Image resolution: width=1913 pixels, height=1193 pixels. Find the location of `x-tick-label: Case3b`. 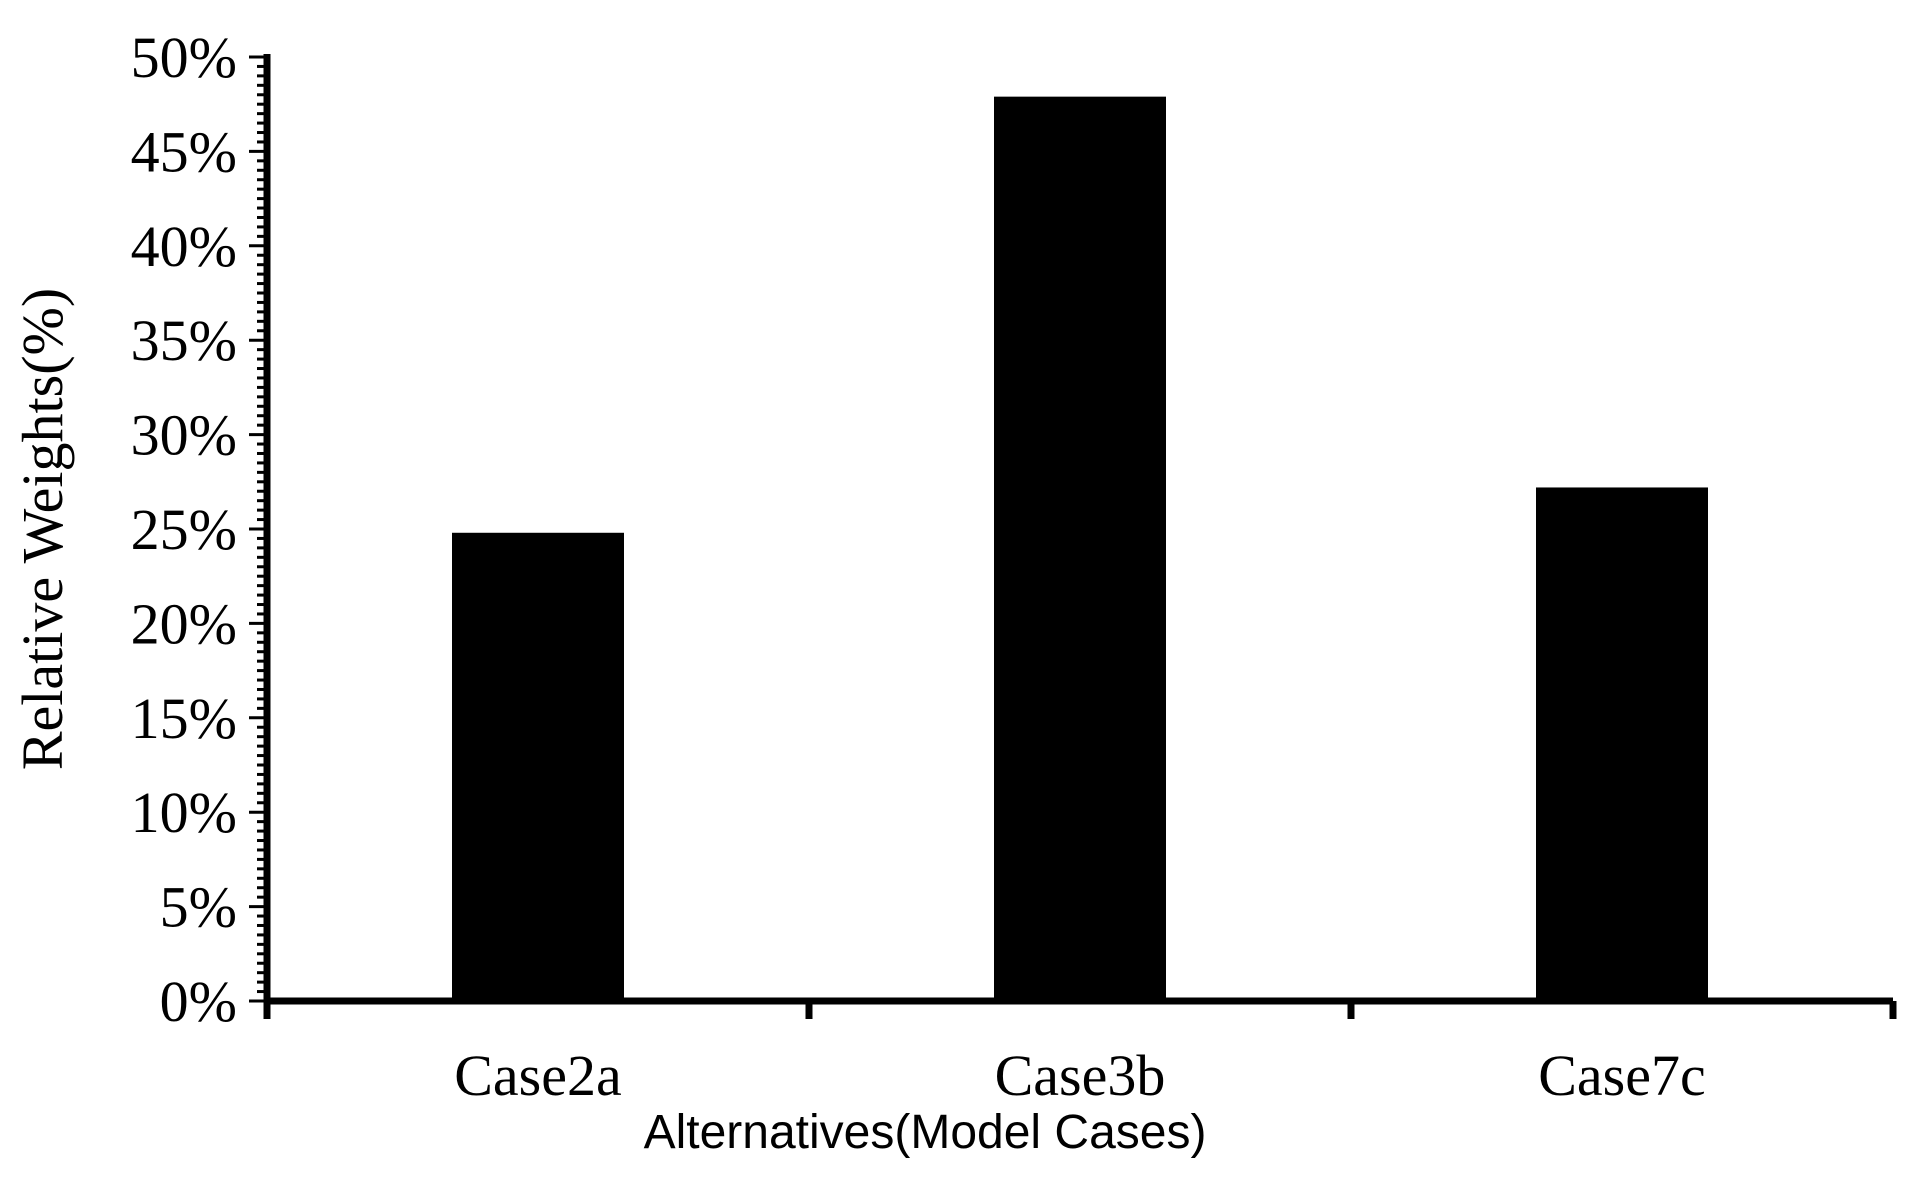

x-tick-label: Case3b is located at coordinates (1080, 1075).